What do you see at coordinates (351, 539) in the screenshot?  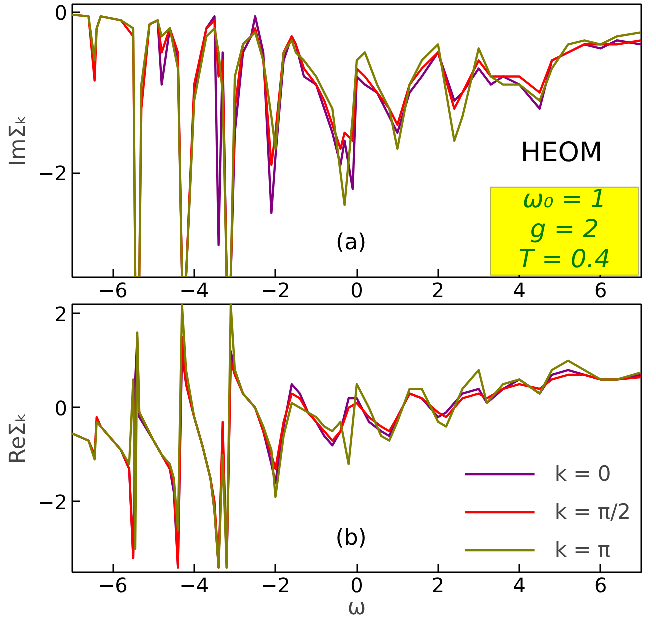 I see `annotation: (b)` at bounding box center [351, 539].